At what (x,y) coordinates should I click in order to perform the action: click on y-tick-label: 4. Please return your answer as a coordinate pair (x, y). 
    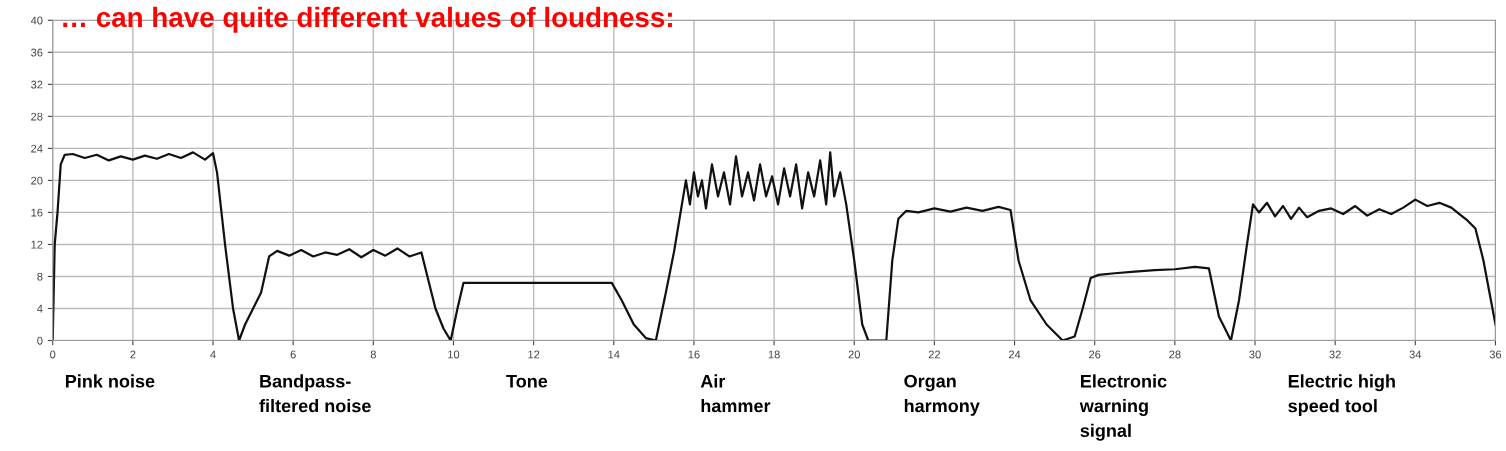
    Looking at the image, I should click on (40, 308).